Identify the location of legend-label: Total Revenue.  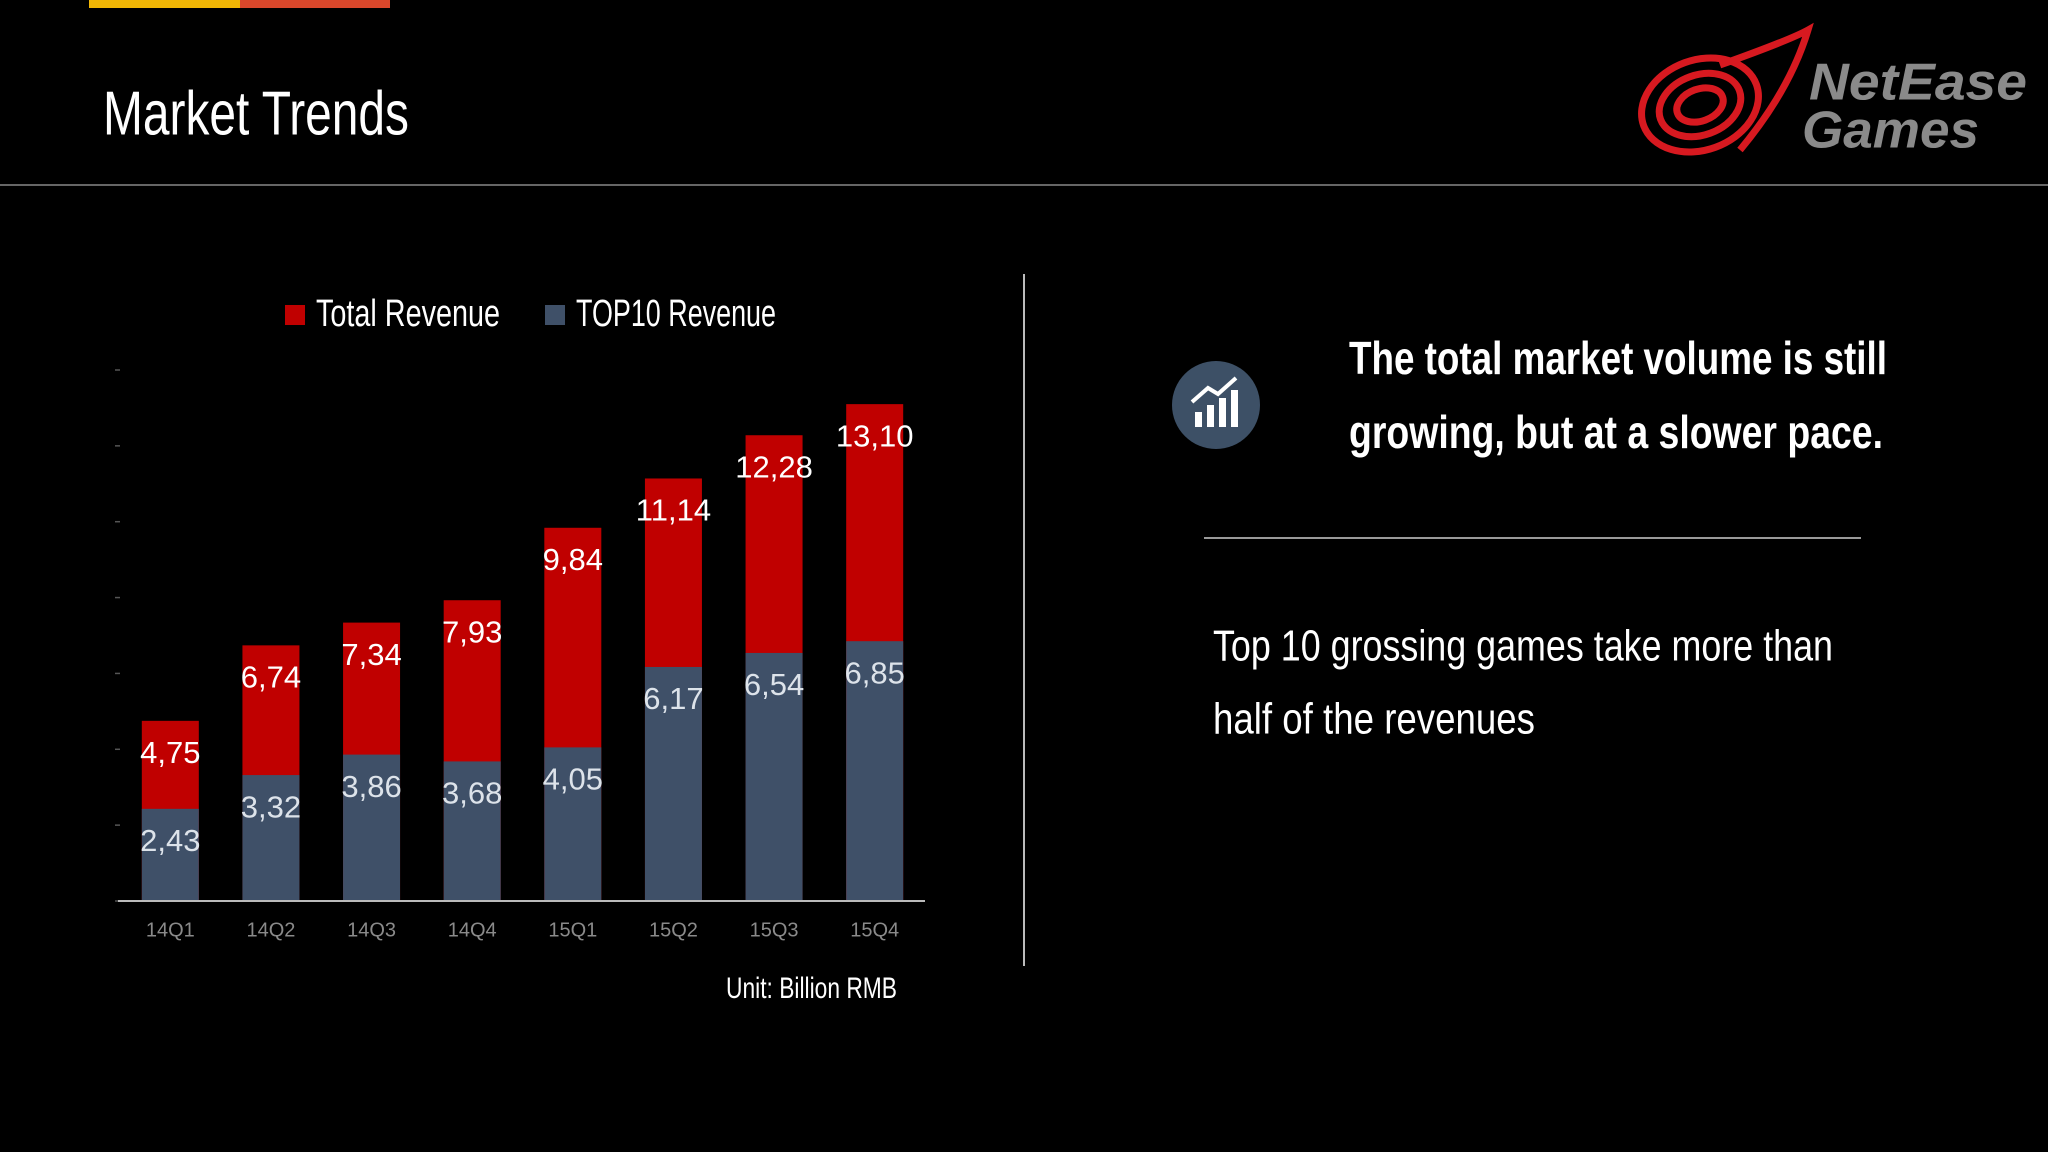
(408, 314).